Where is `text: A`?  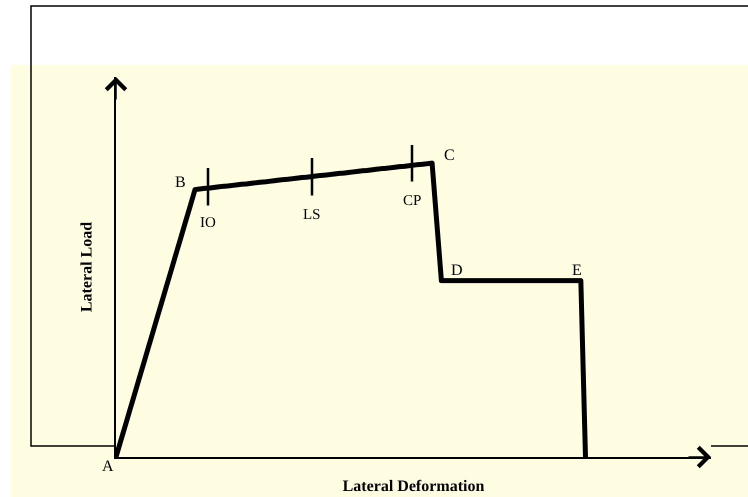 text: A is located at coordinates (108, 466).